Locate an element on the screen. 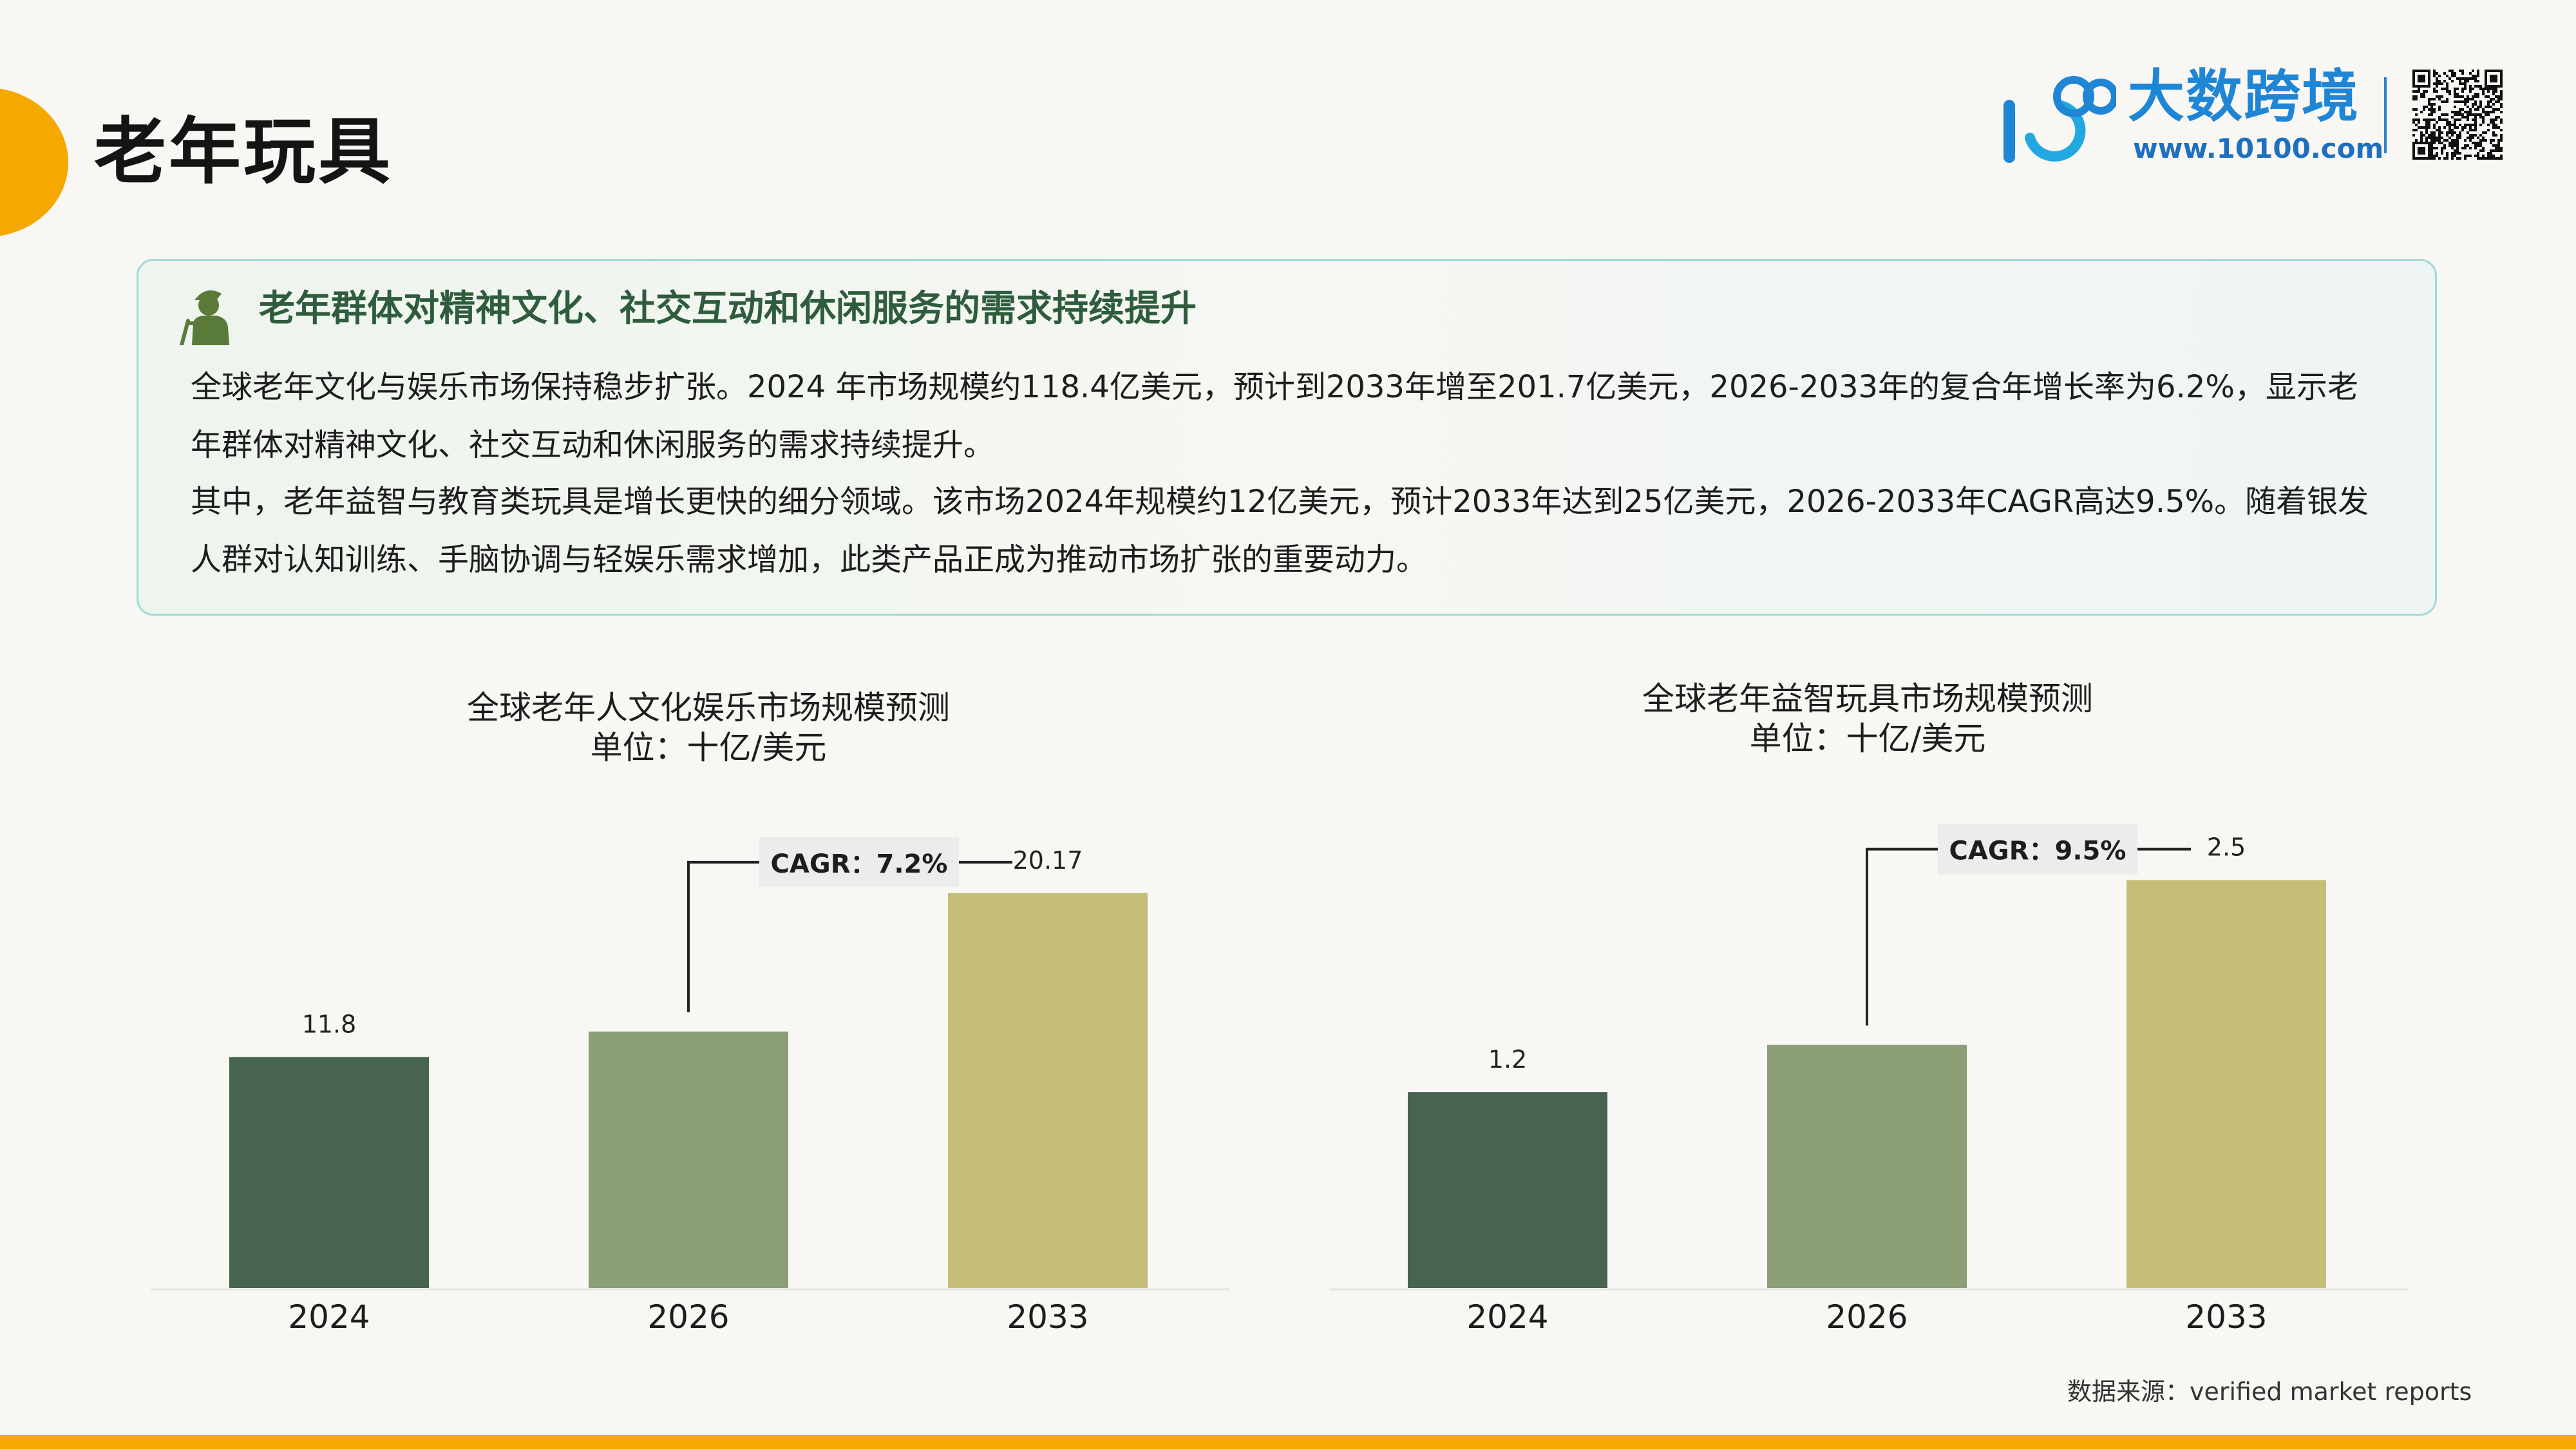  chart-1-x-tick-label: 2026 is located at coordinates (688, 1317).